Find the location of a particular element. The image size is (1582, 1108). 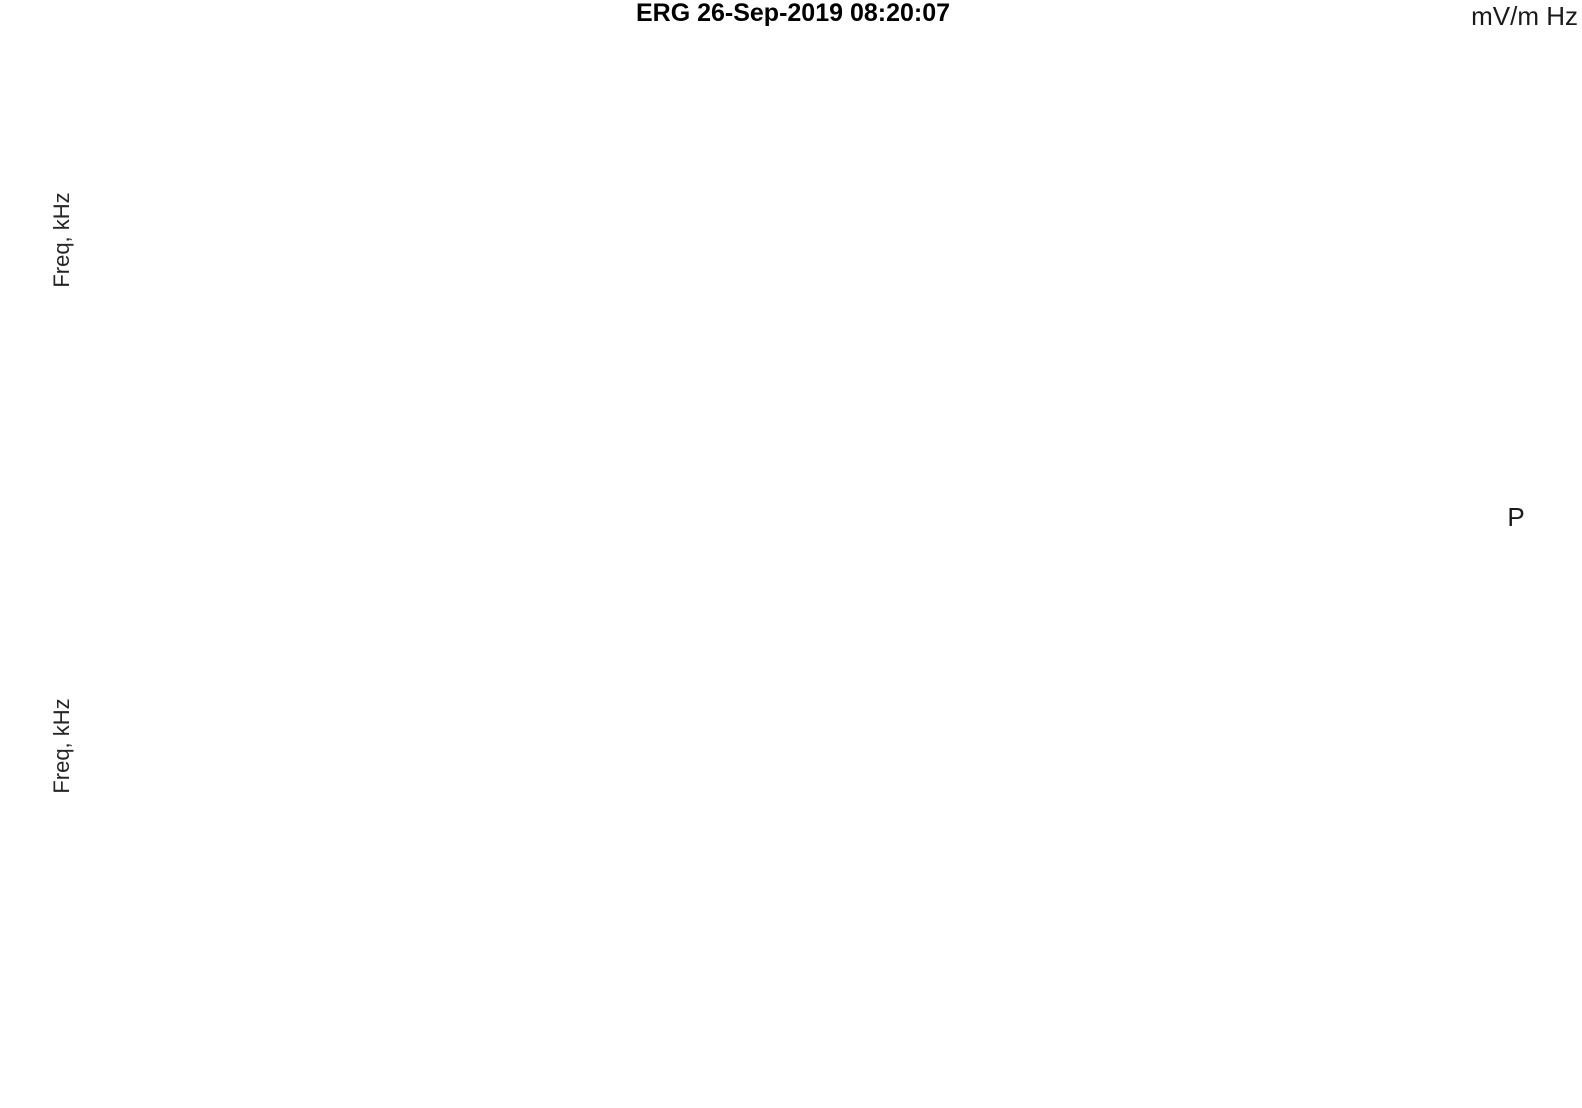

bottom-colorbar-title: P is located at coordinates (1516, 517).